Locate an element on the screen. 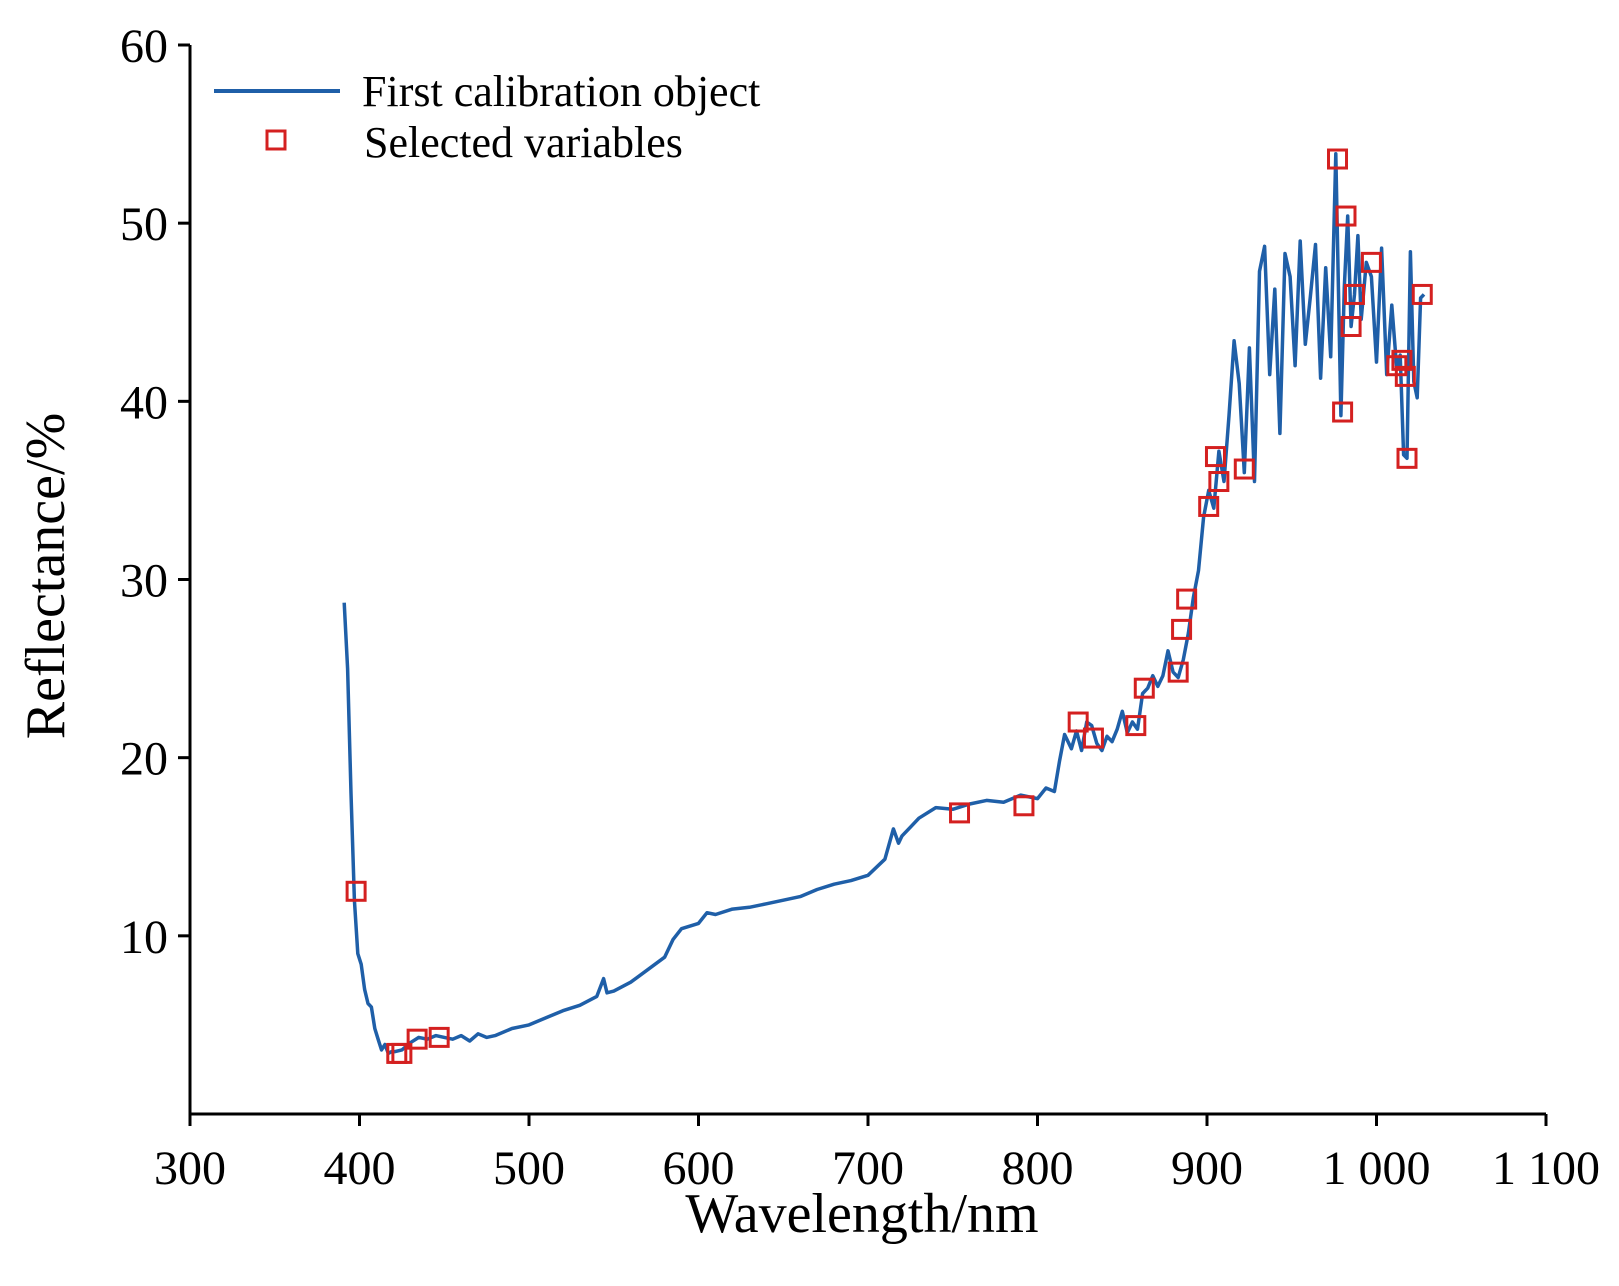  x-tick-label: 400 is located at coordinates (360, 1168).